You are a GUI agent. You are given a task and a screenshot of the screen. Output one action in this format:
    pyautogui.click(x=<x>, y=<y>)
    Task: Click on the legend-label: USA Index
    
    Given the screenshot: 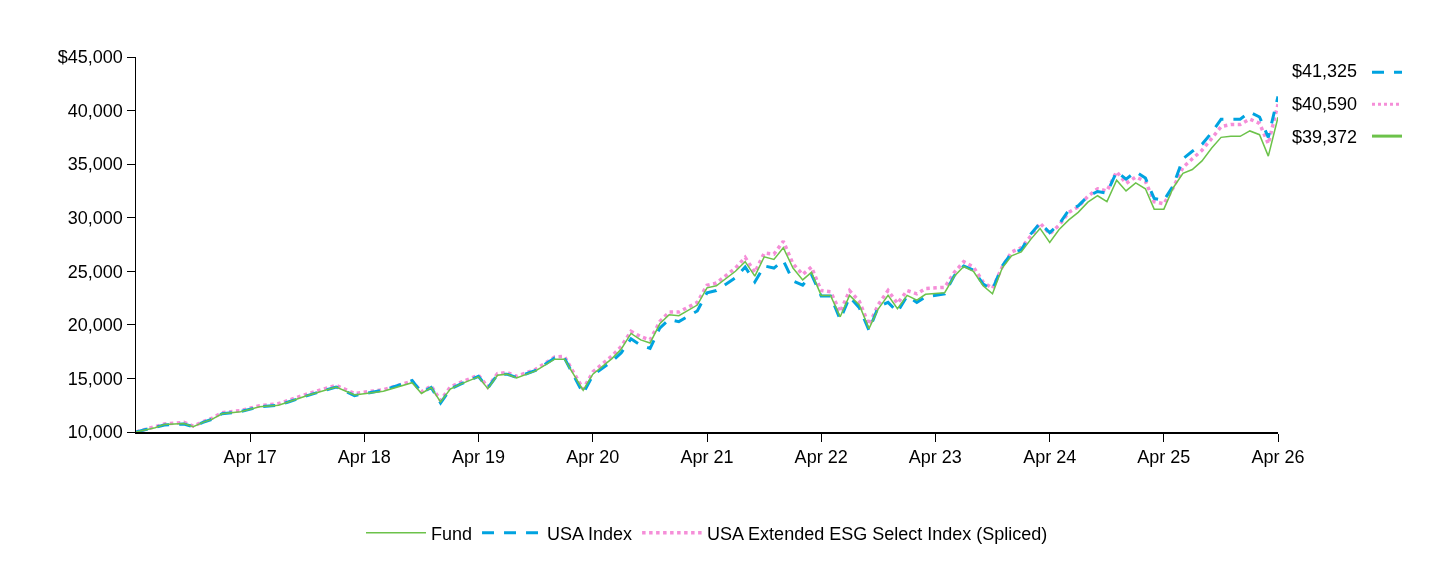 What is the action you would take?
    pyautogui.click(x=590, y=533)
    